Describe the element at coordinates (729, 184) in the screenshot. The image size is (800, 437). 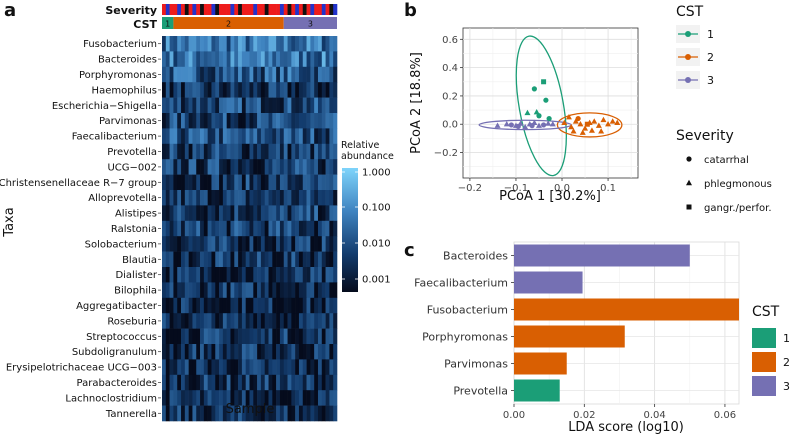
I see `pcoa-severity-legend: catarrhal phlegmonous gangr./perfor.` at that location.